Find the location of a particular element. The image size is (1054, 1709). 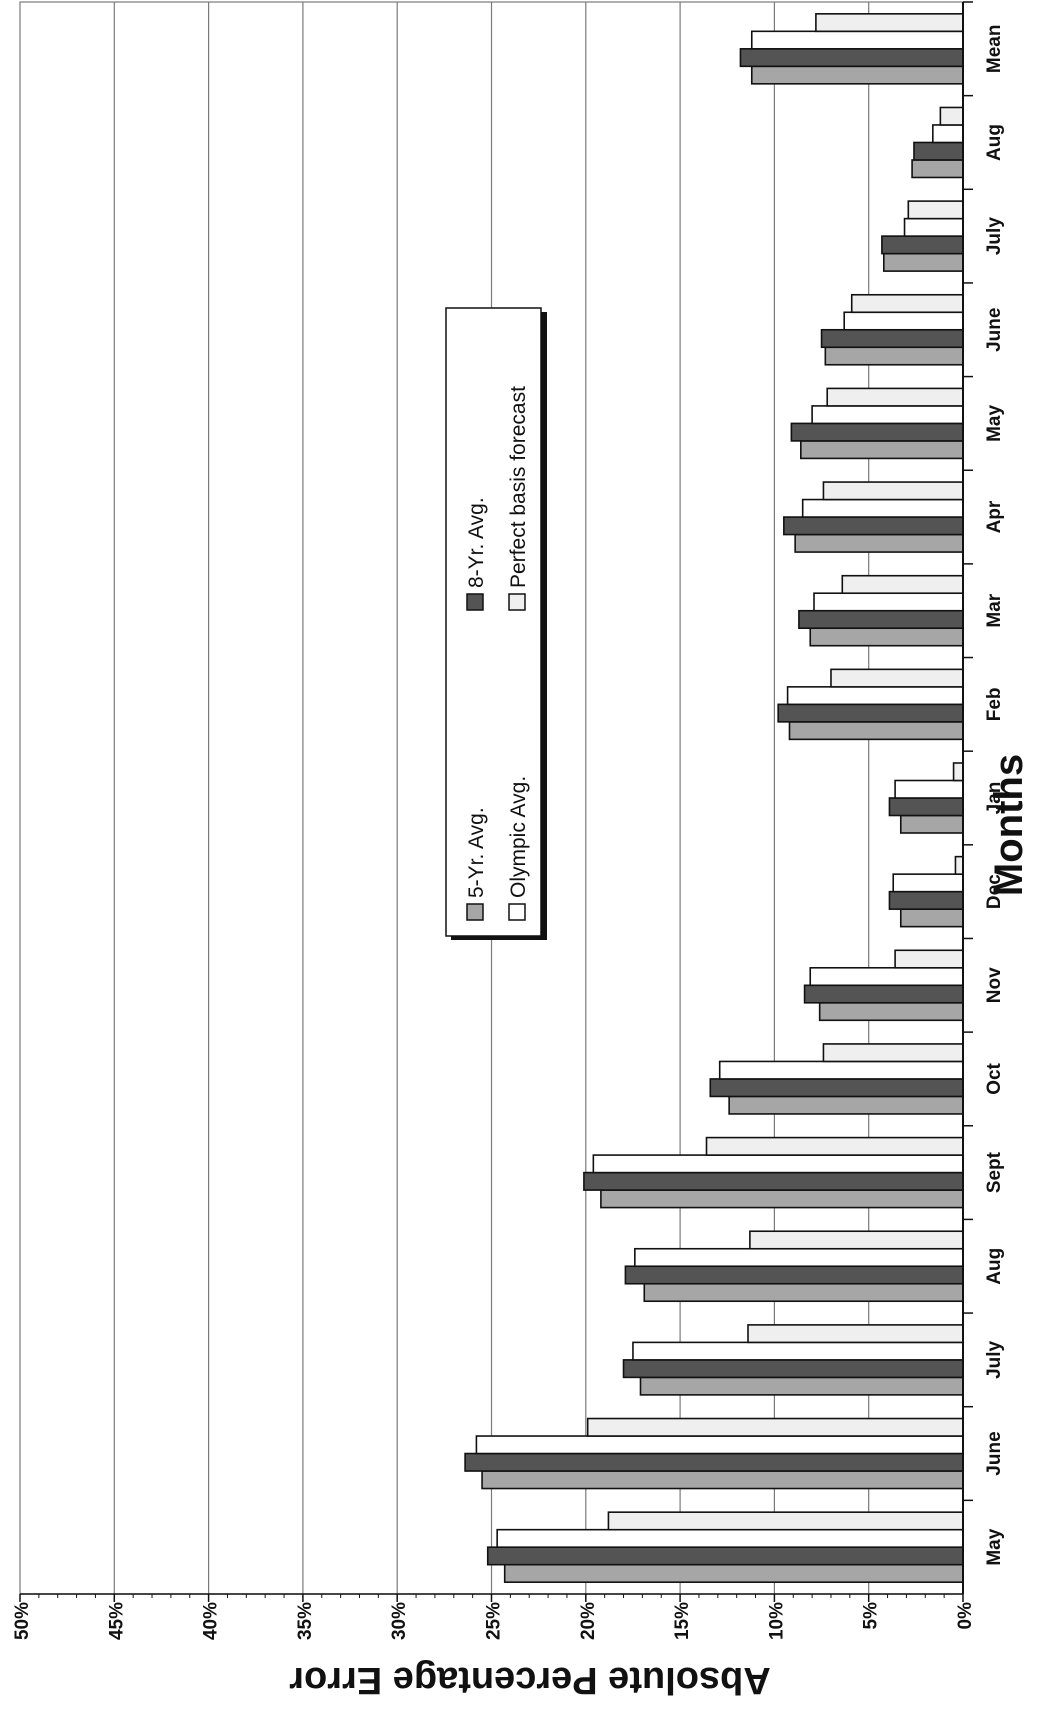

bar-8-yr-avg--11 is located at coordinates (873, 526).